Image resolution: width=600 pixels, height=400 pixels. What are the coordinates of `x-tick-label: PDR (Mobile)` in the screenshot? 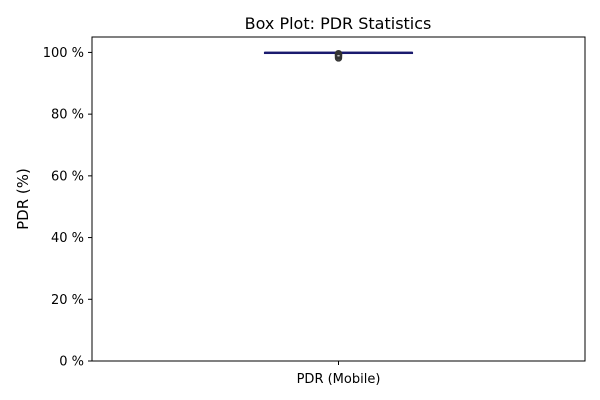 It's located at (339, 379).